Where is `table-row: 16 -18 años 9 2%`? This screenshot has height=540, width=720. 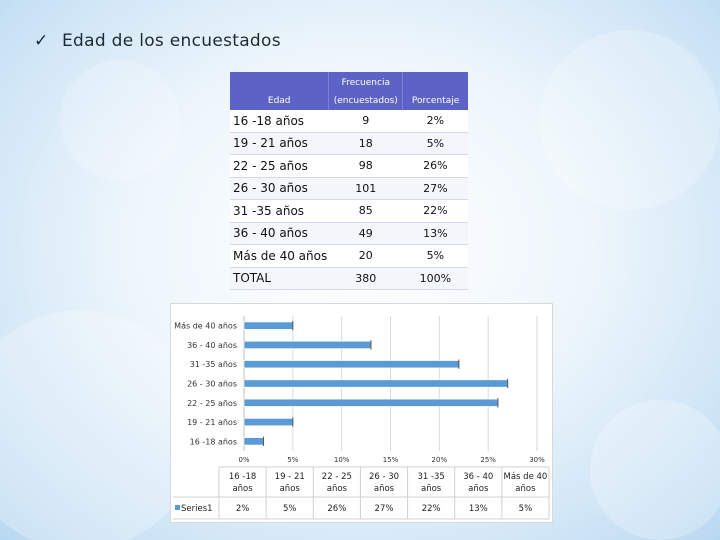 table-row: 16 -18 años 9 2% is located at coordinates (349, 121).